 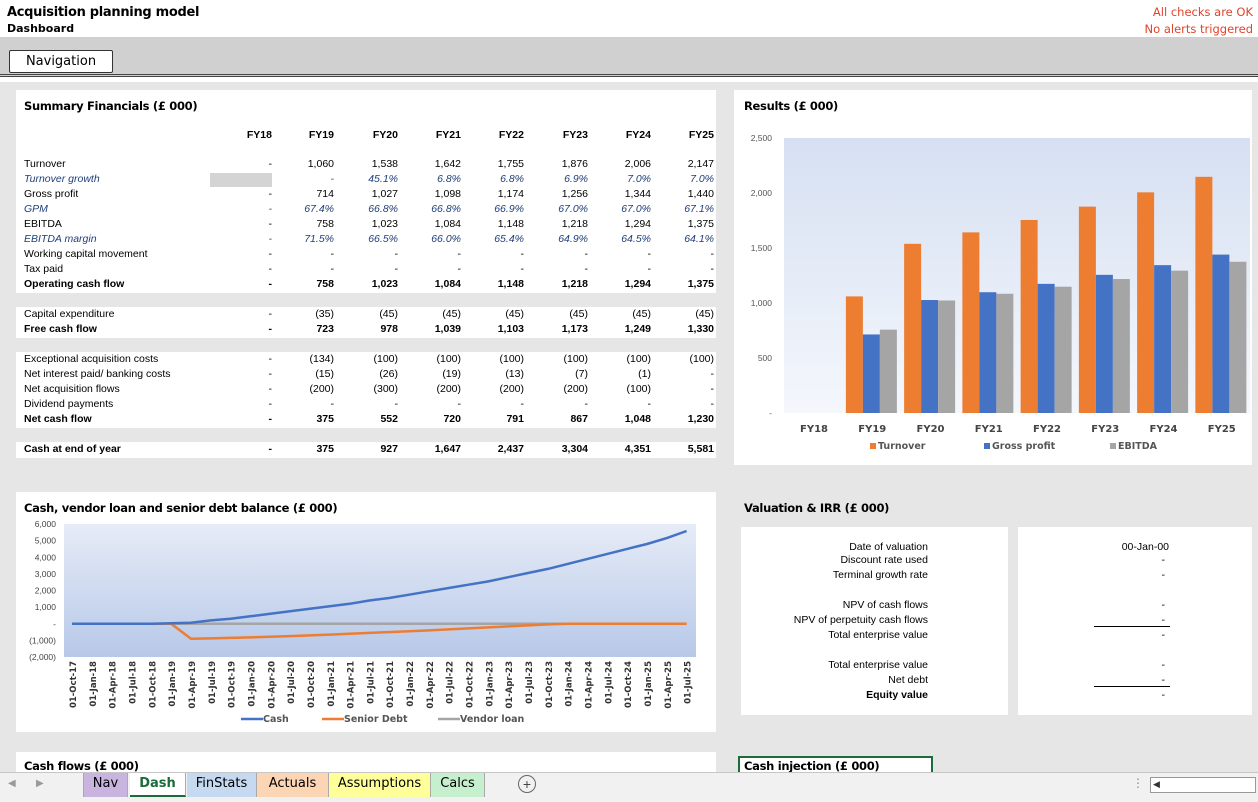 I want to click on row-label: Operating cash flow, so click(x=74, y=284).